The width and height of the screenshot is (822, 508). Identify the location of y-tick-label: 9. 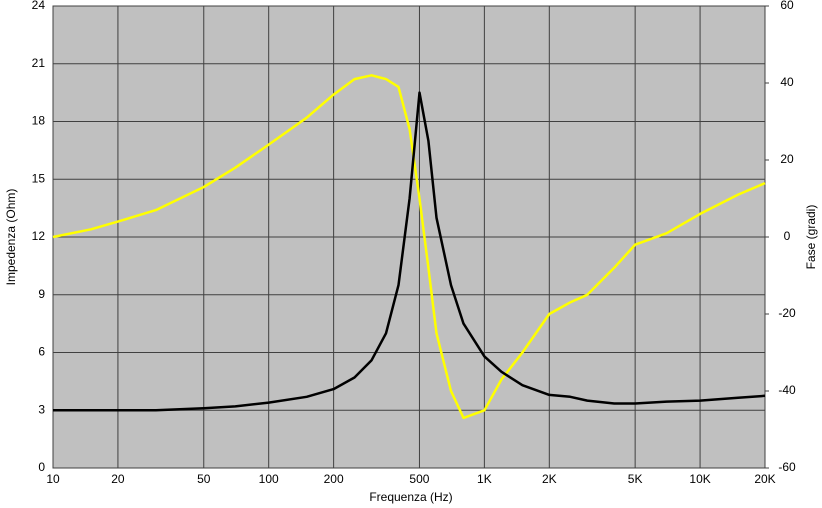
(41, 294).